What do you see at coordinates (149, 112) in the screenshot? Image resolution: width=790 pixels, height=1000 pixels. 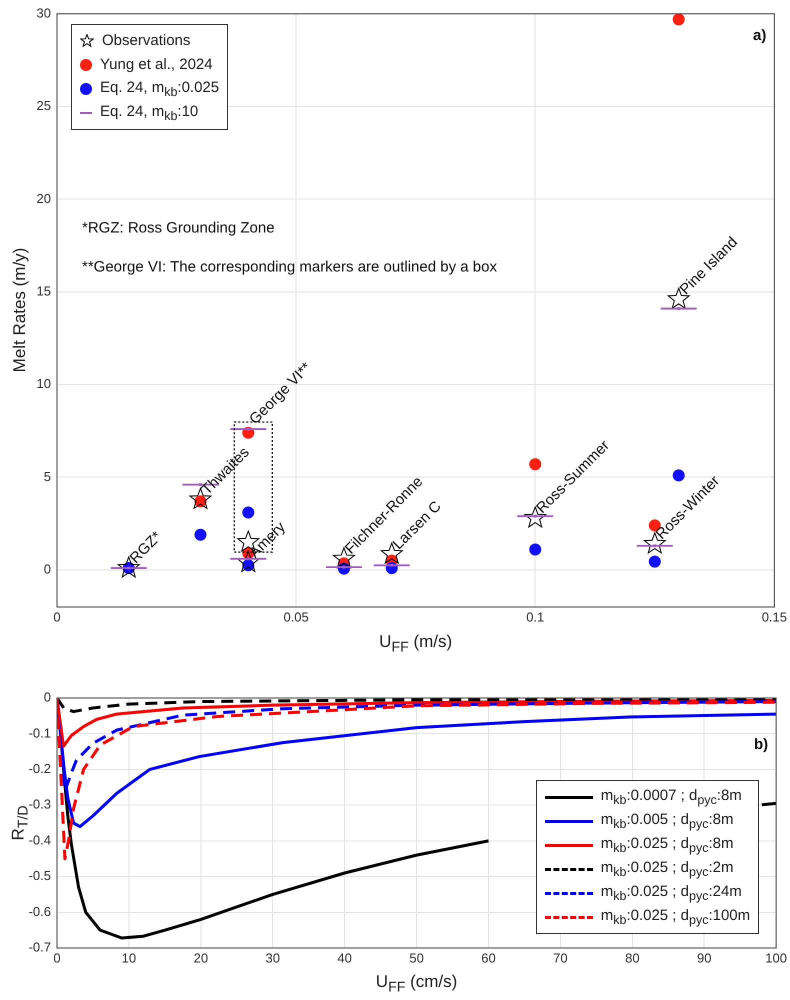 I see `legend-label: Eq. 24, m$_{kb}$:10` at bounding box center [149, 112].